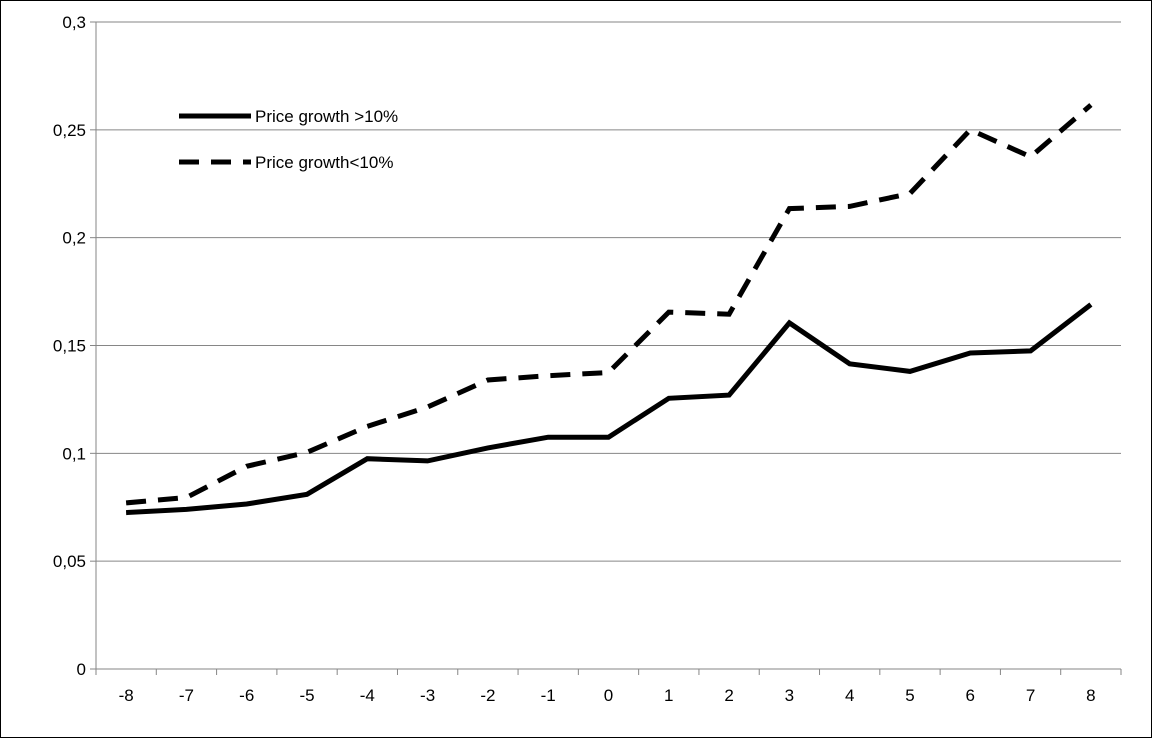 This screenshot has width=1152, height=738. Describe the element at coordinates (1030, 695) in the screenshot. I see `x-tick-label: 7` at that location.